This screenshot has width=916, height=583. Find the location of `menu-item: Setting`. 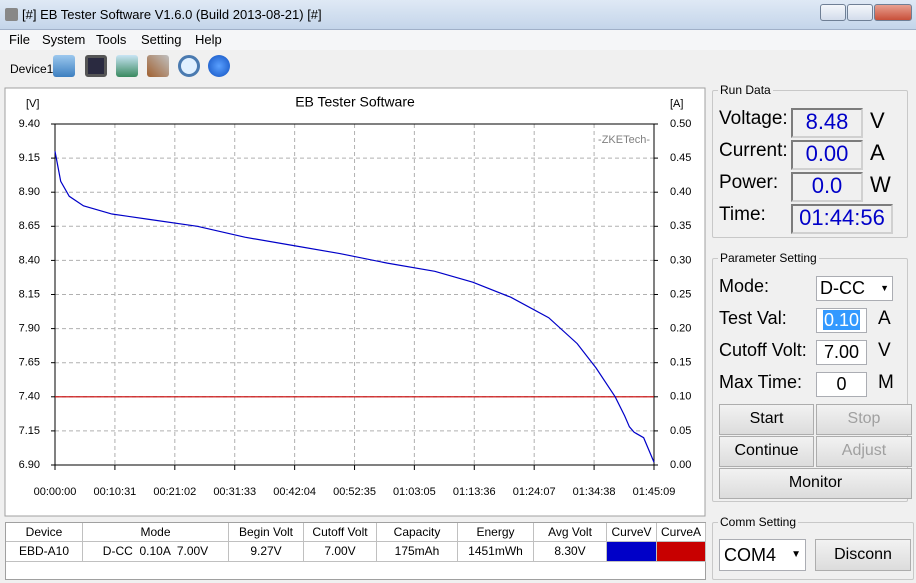

menu-item: Setting is located at coordinates (161, 39).